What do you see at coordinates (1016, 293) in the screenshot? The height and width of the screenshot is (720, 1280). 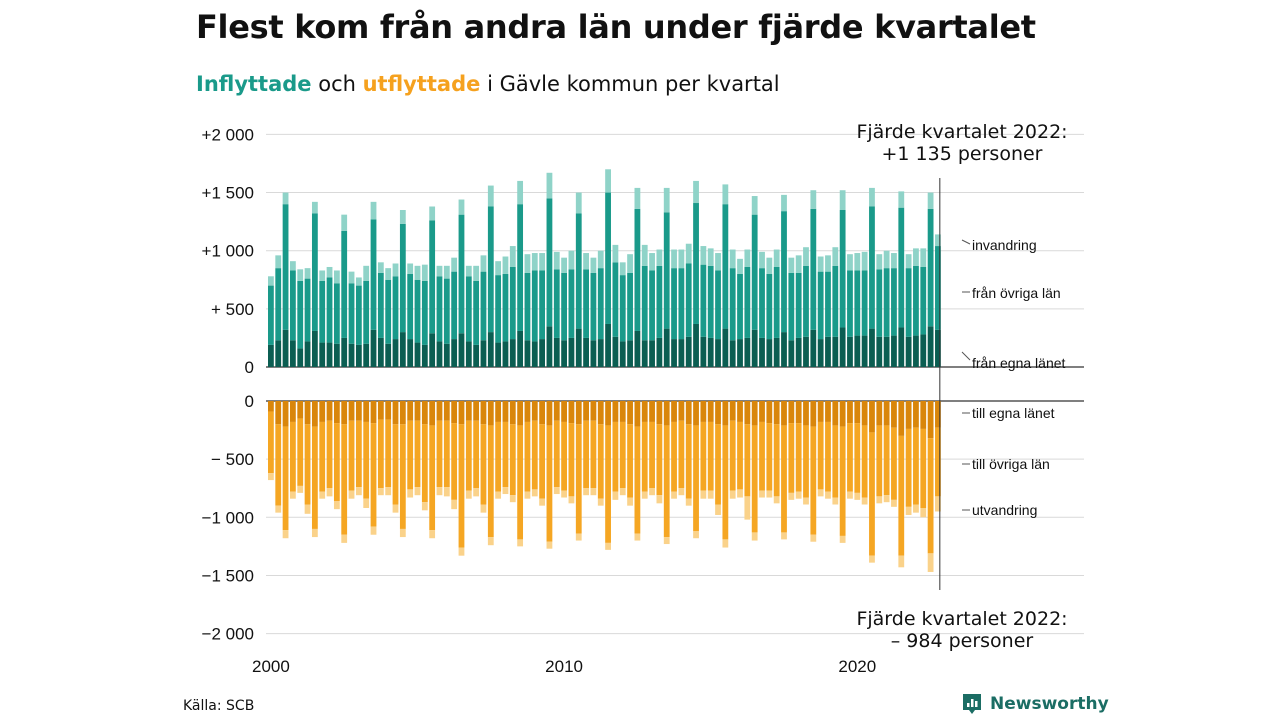 I see `segment-label-in: från övriga län` at bounding box center [1016, 293].